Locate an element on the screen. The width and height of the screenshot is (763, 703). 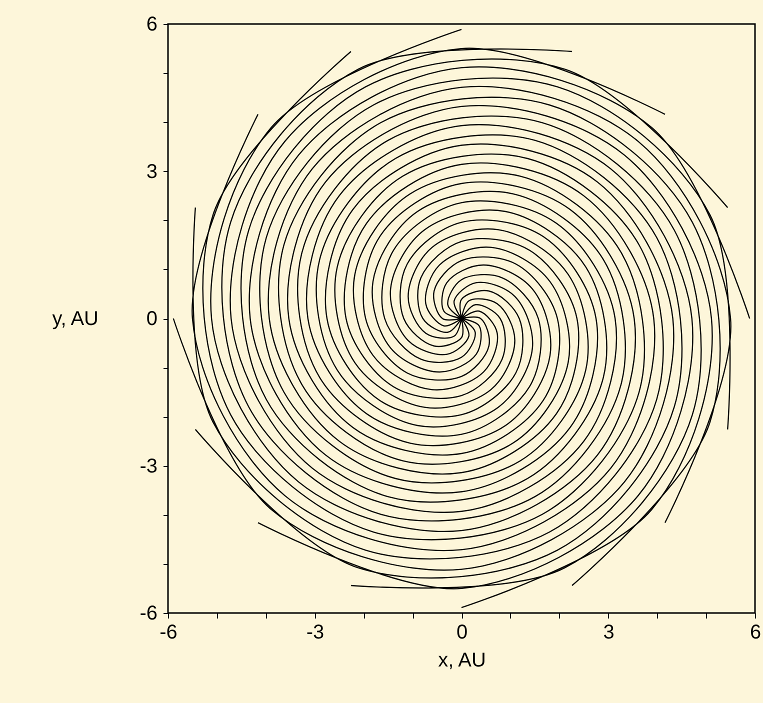
x-axis-title: x, AU is located at coordinates (462, 661).